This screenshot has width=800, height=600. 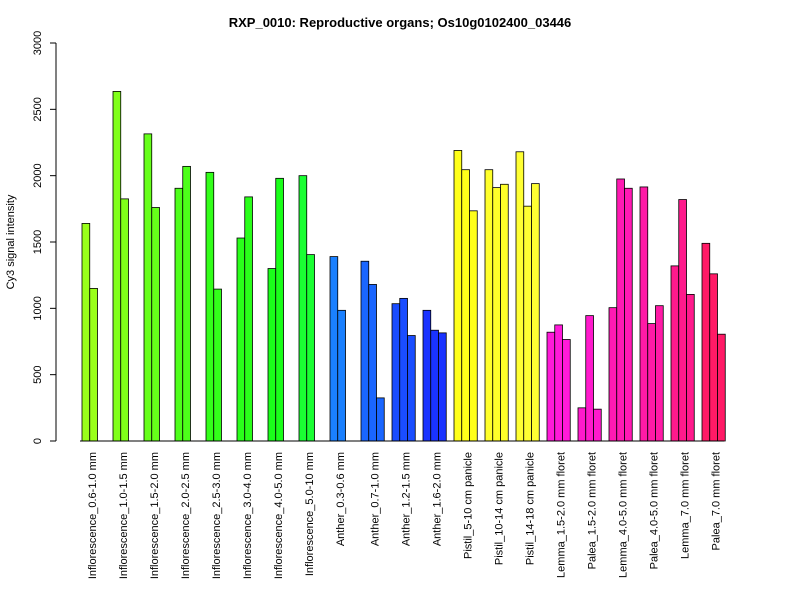 What do you see at coordinates (624, 515) in the screenshot?
I see `x-tick-label: Lemma_4.0-5.0 mm floret` at bounding box center [624, 515].